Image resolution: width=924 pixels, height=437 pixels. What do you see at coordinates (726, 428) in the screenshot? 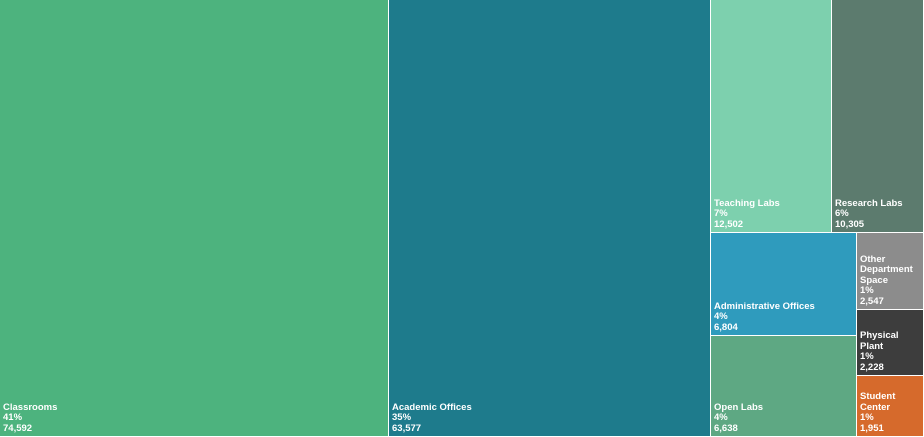
I see `tile-value: 6,638` at bounding box center [726, 428].